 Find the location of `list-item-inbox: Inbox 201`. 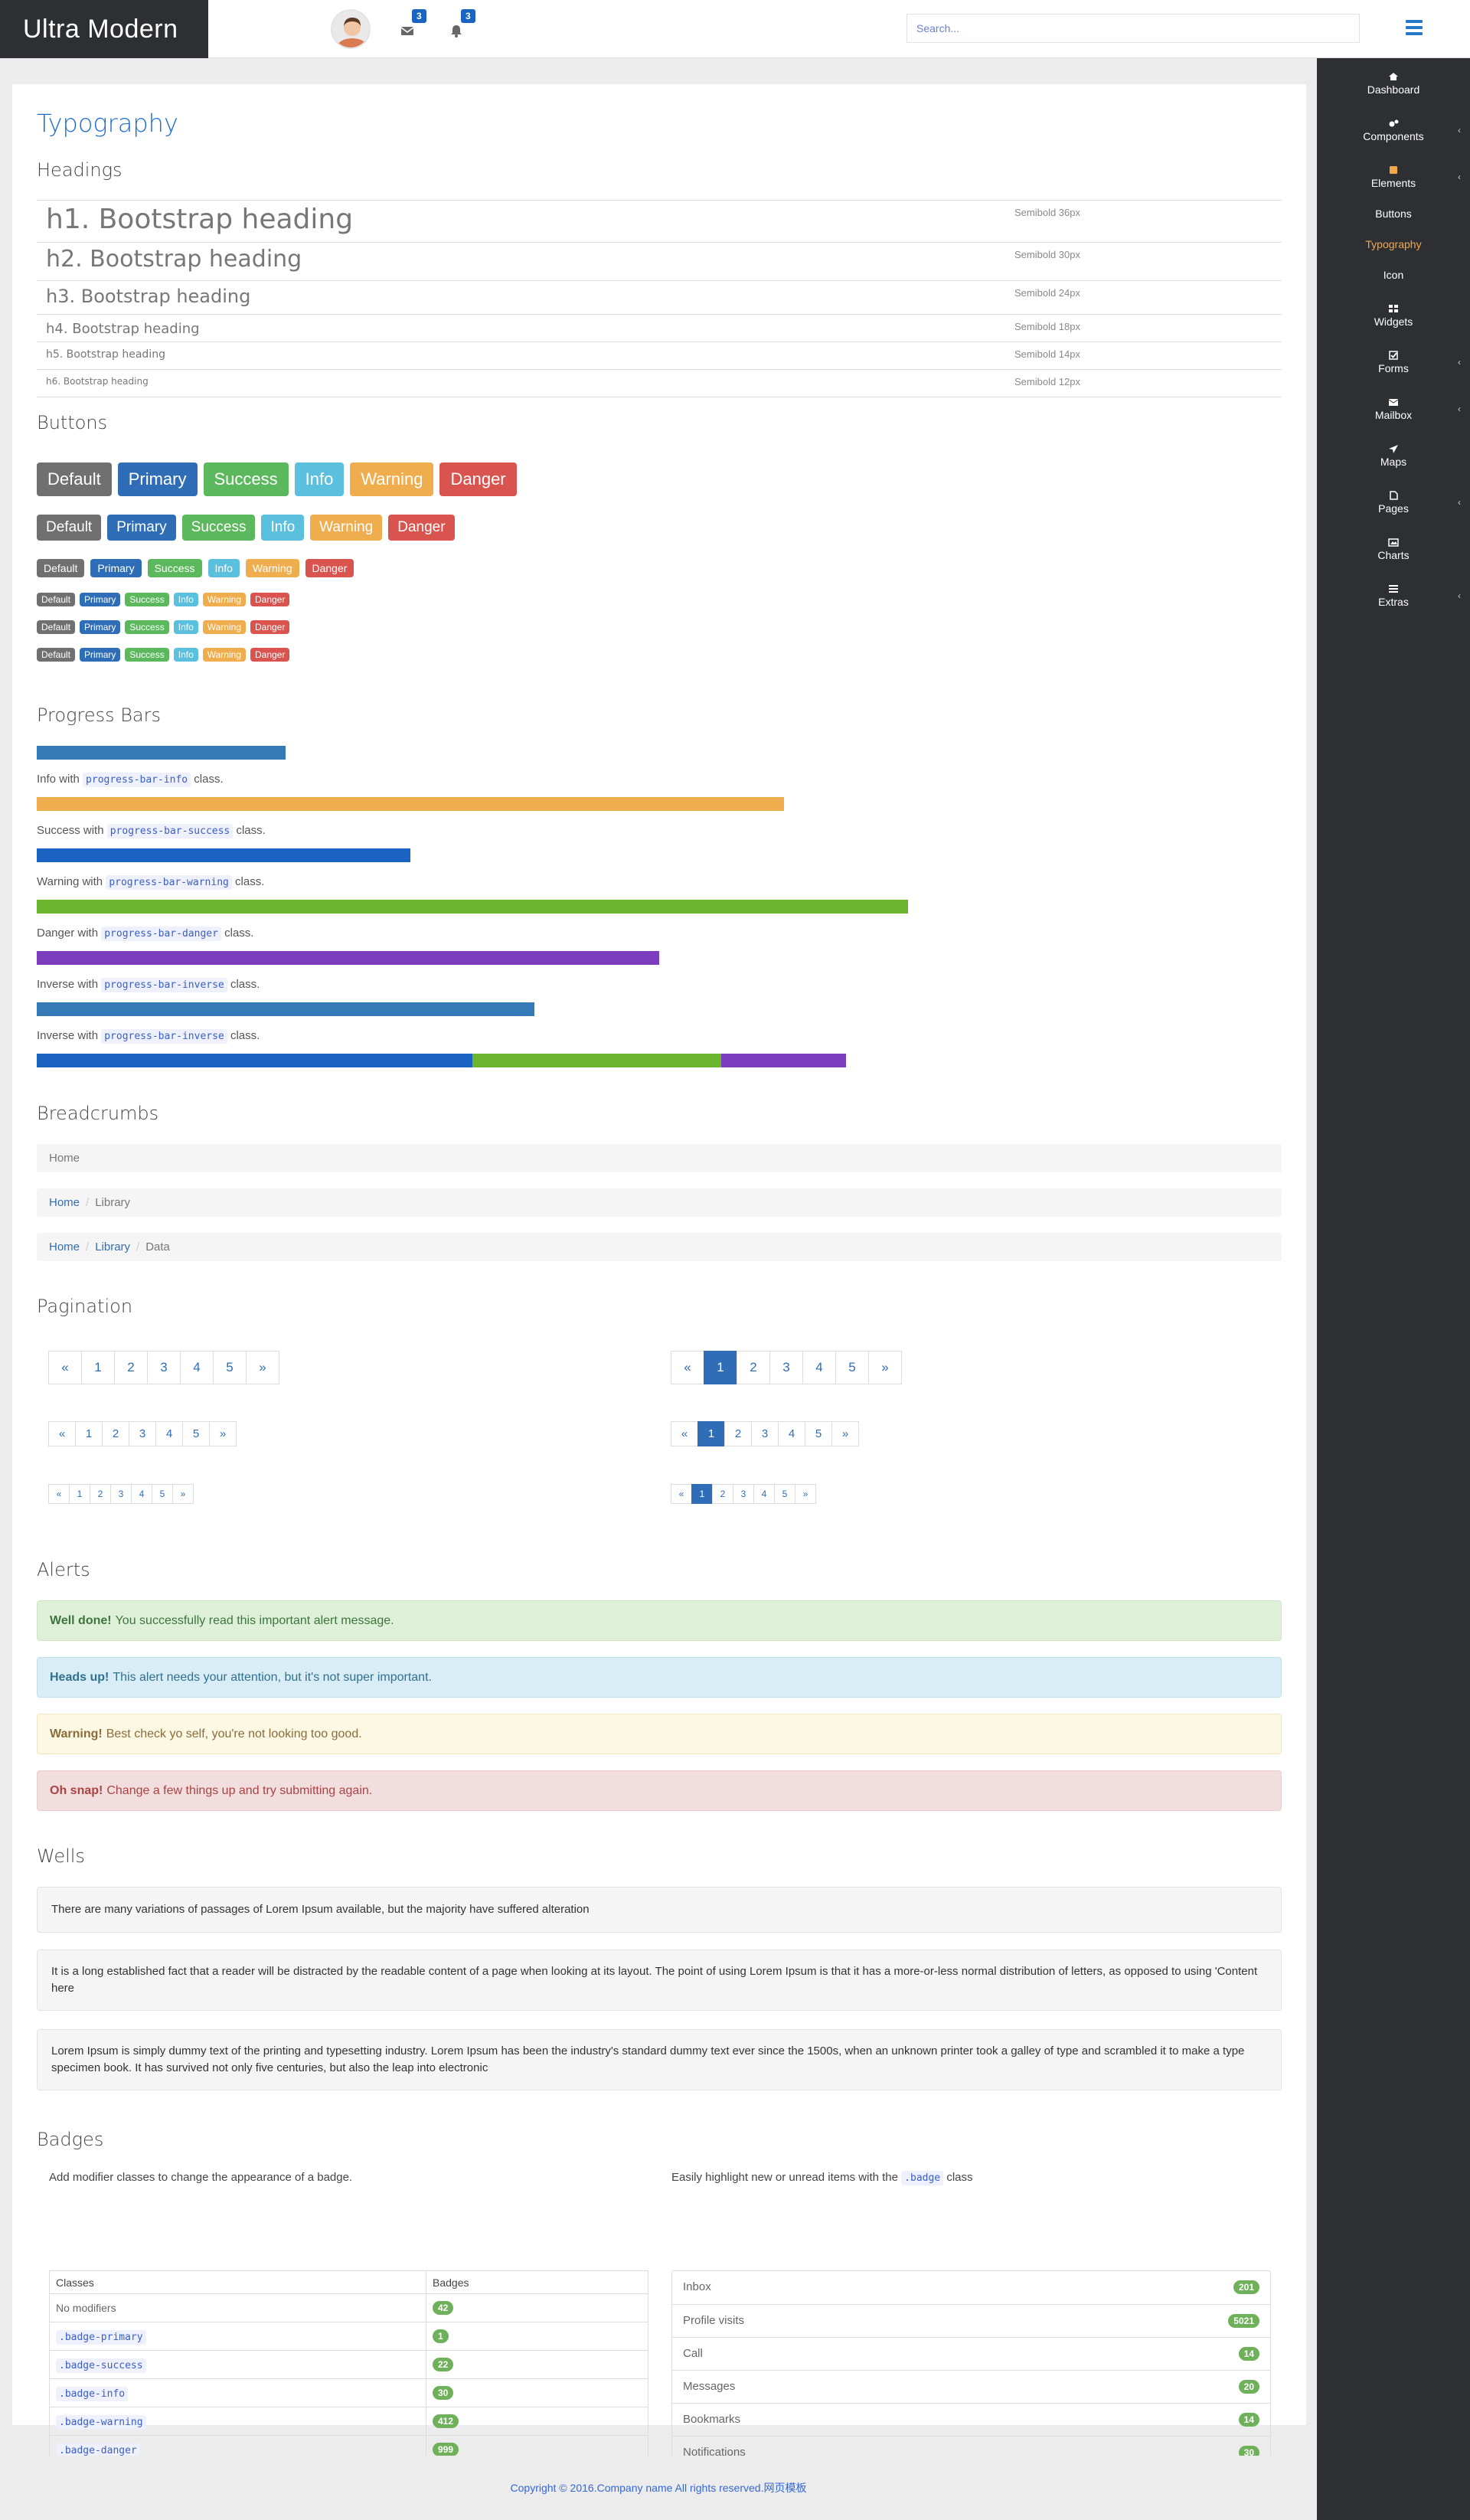

list-item-inbox: Inbox 201 is located at coordinates (971, 2287).